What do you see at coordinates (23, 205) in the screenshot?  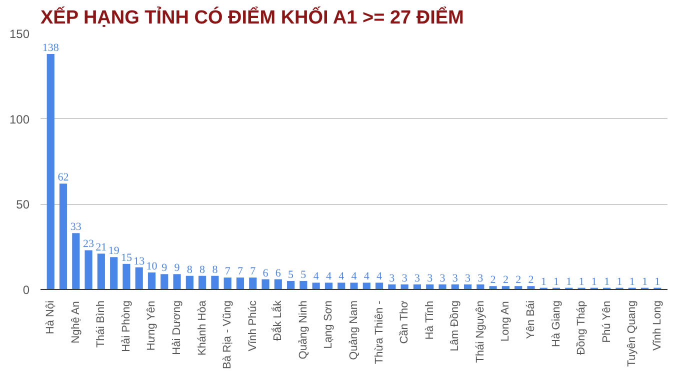 I see `y-tick-label: 50` at bounding box center [23, 205].